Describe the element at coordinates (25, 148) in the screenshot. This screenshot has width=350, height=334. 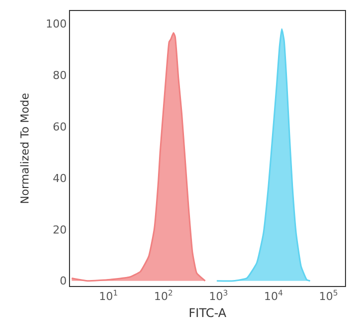
I see `y-axis-title: Normalized To Mode` at that location.